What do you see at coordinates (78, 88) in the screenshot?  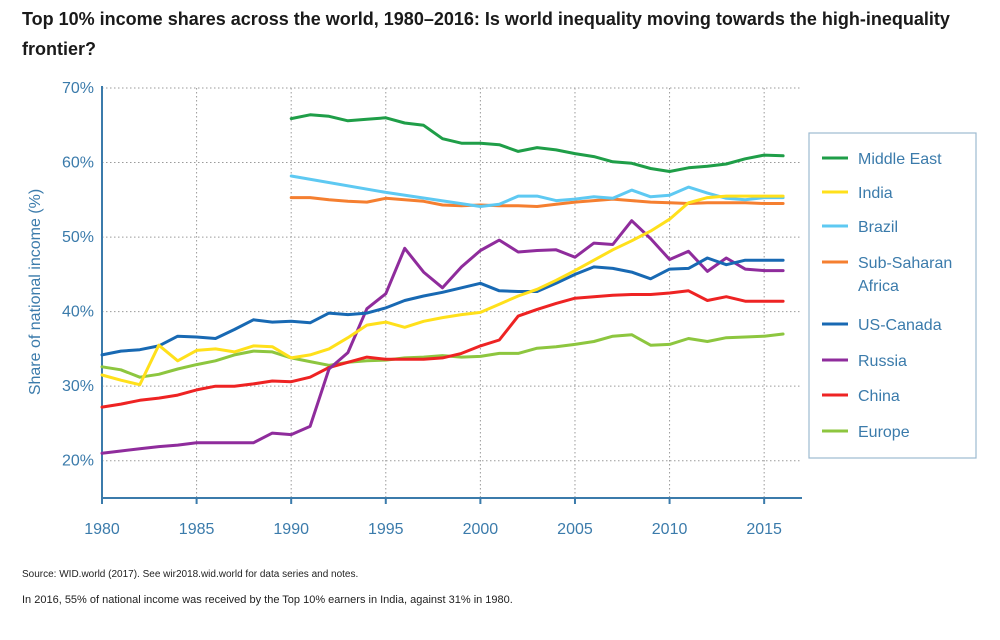 I see `y-tick-label: 70%` at bounding box center [78, 88].